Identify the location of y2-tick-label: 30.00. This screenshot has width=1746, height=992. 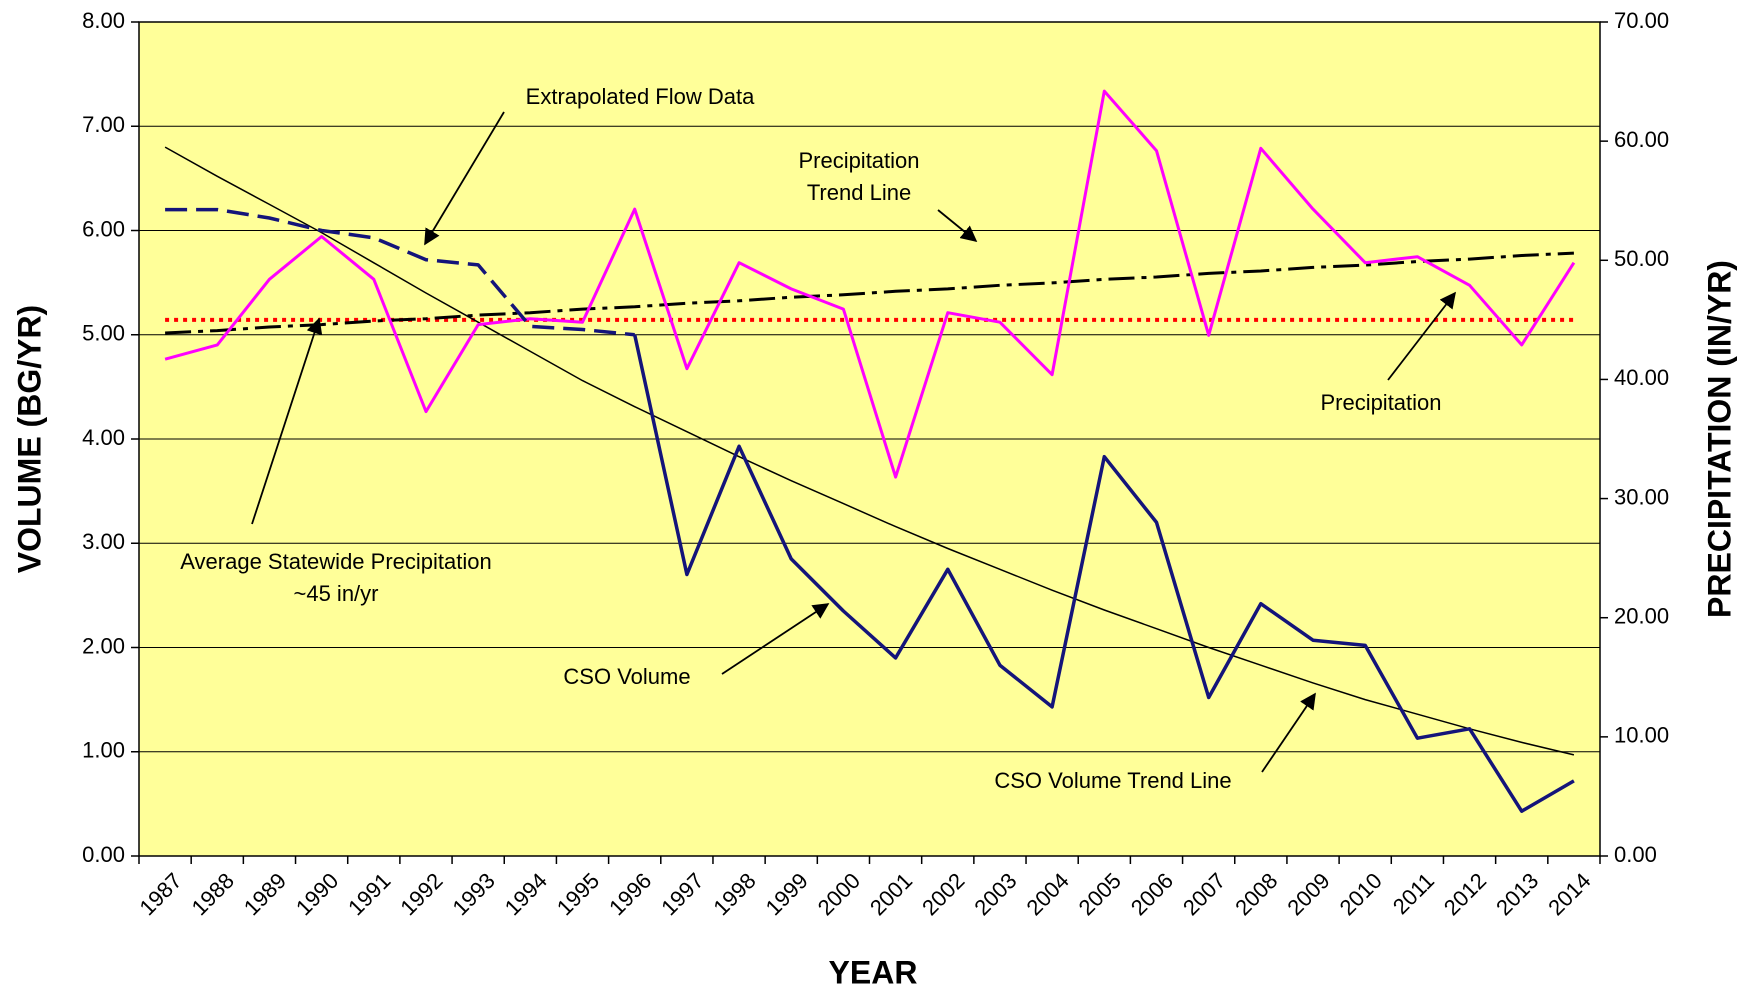
(1641, 496).